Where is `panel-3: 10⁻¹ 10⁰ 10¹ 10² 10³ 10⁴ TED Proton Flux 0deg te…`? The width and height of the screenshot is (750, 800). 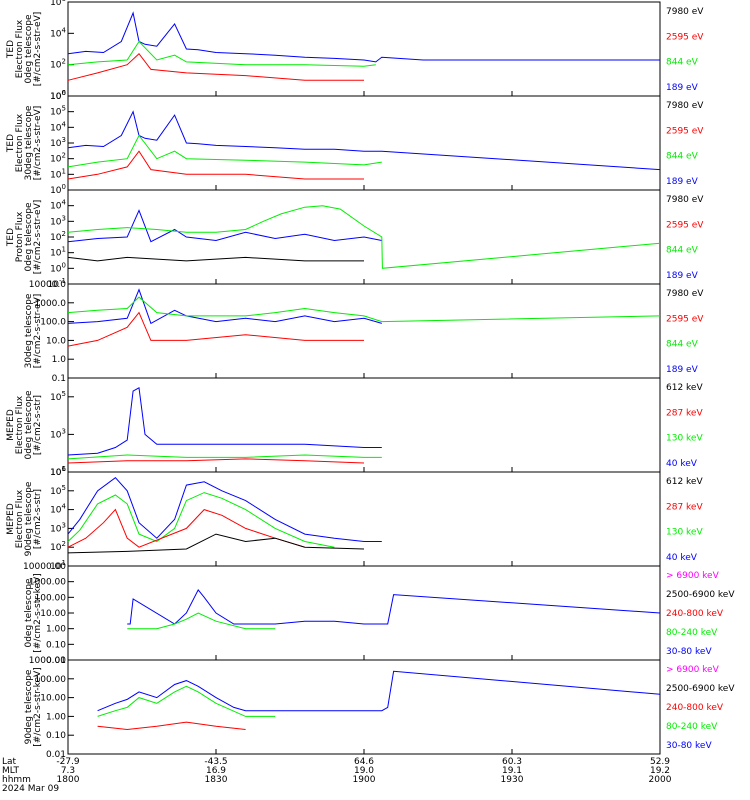
panel-3: 10⁻¹ 10⁰ 10¹ 10² 10³ 10⁴ TED Proton Flux 0deg te… is located at coordinates (355, 239).